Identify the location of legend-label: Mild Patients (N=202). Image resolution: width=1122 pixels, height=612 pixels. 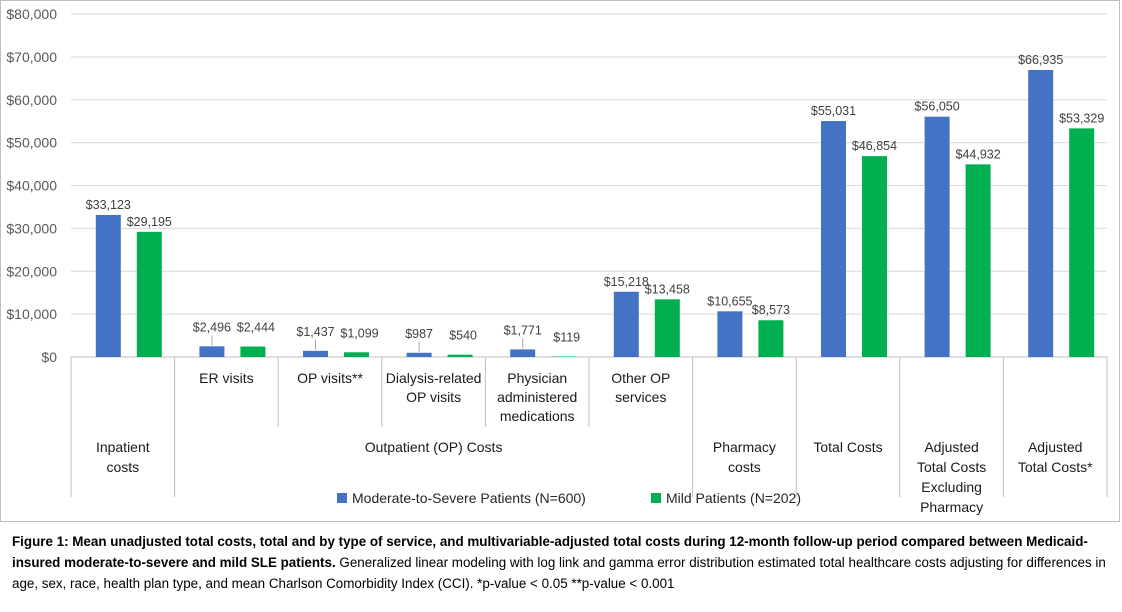
(733, 498).